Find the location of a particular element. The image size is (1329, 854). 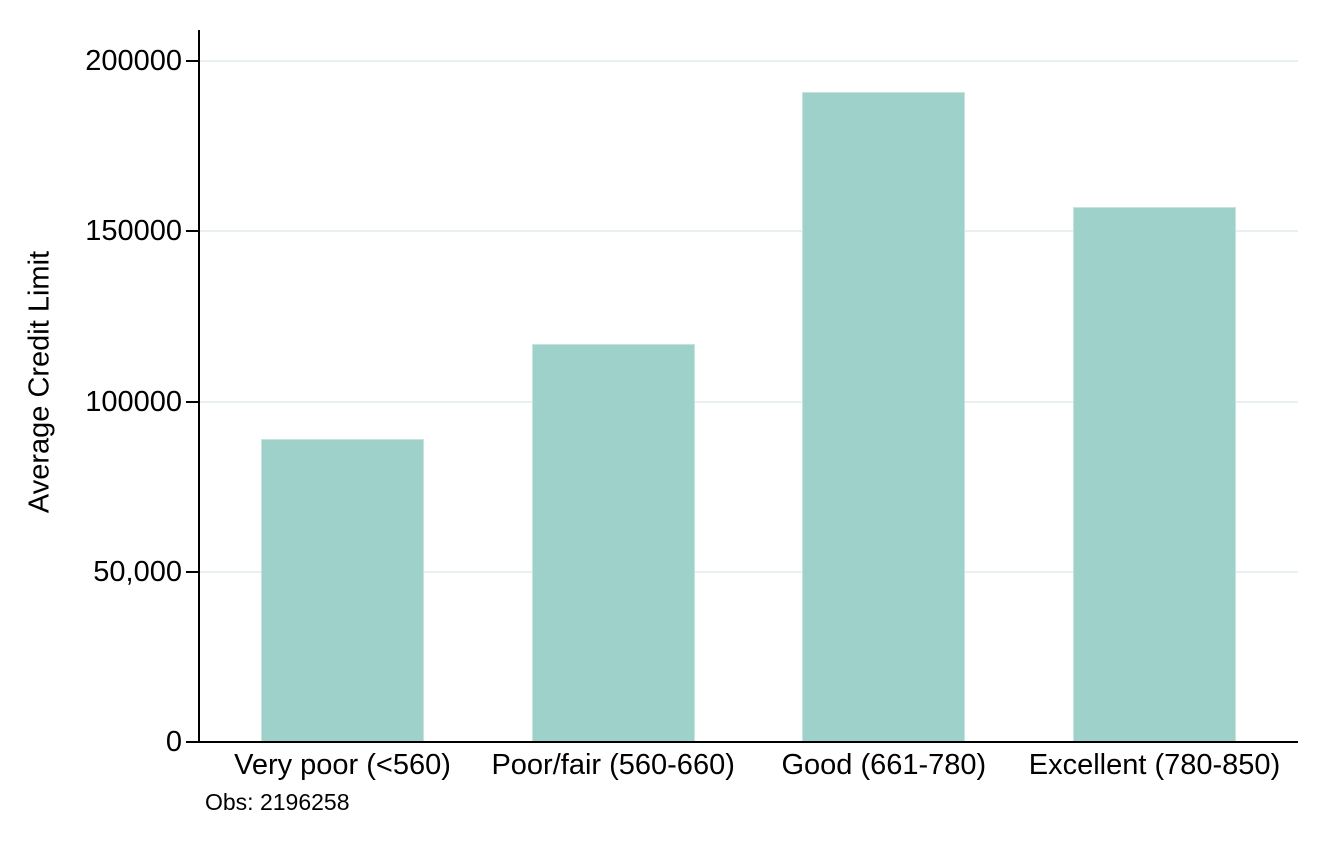

obs-note: Obs: 2196258 is located at coordinates (277, 802).